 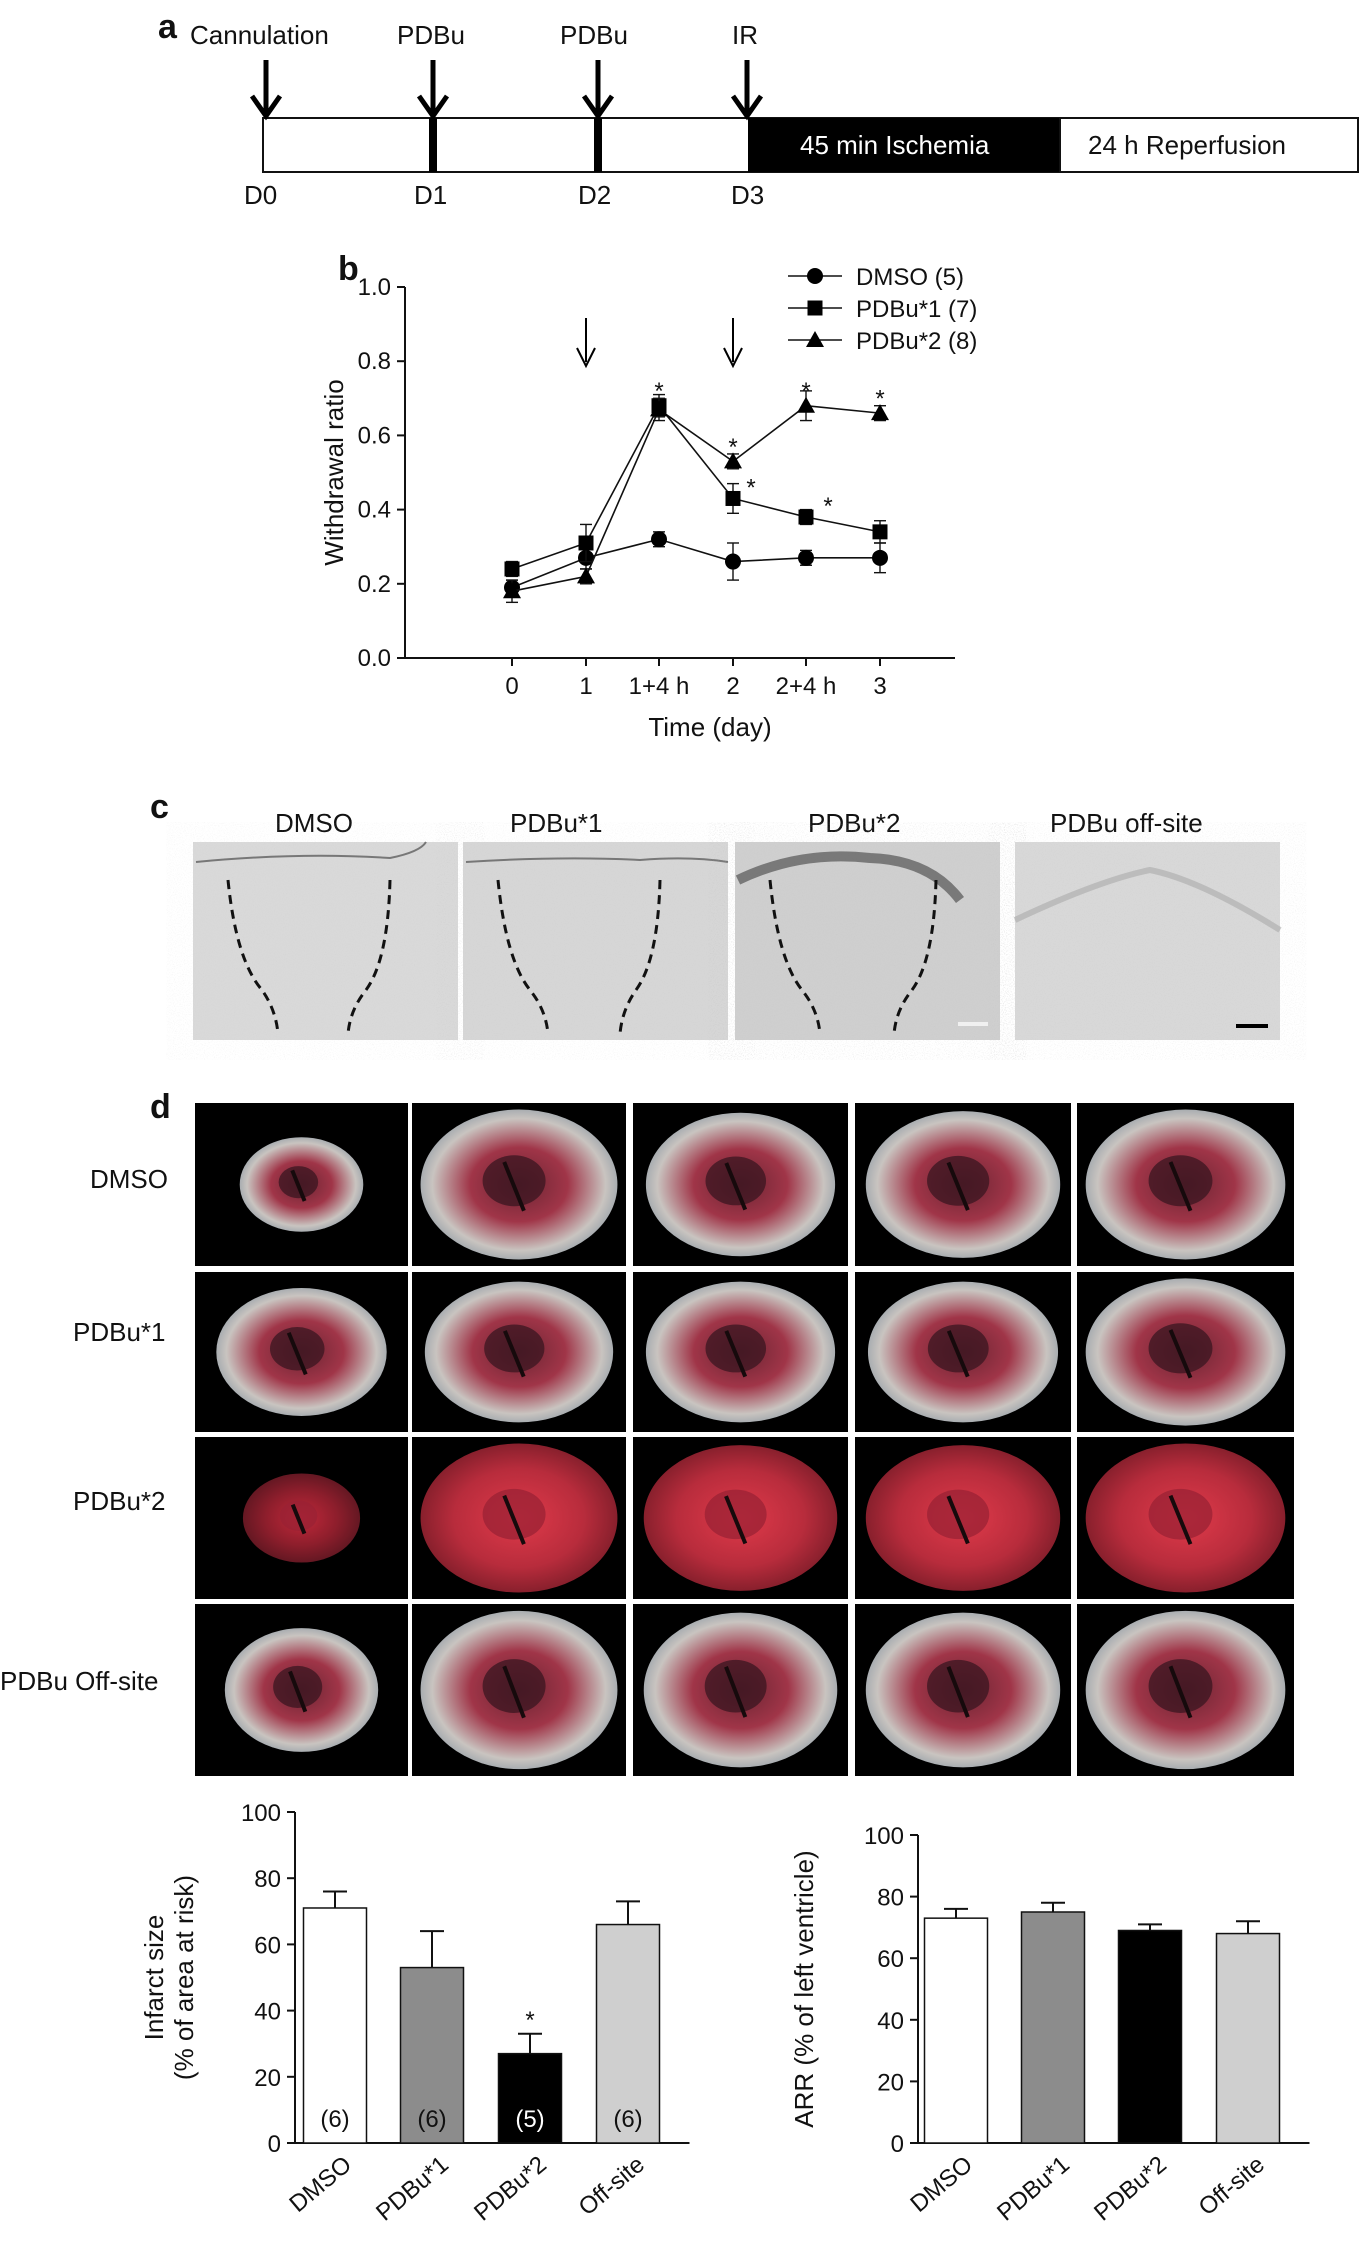 What do you see at coordinates (804, 1988) in the screenshot?
I see `y-axis-title: ARR (% of left ventricle)` at bounding box center [804, 1988].